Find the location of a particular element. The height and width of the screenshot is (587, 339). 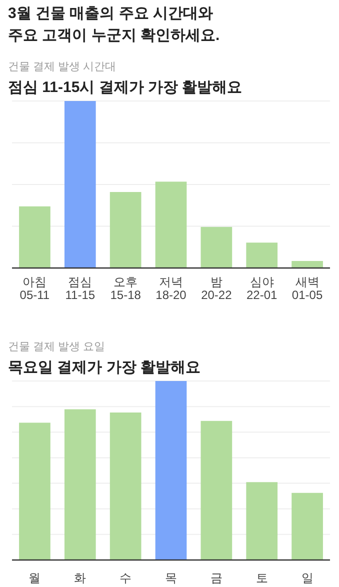

x-tick-label: 목 is located at coordinates (171, 578).